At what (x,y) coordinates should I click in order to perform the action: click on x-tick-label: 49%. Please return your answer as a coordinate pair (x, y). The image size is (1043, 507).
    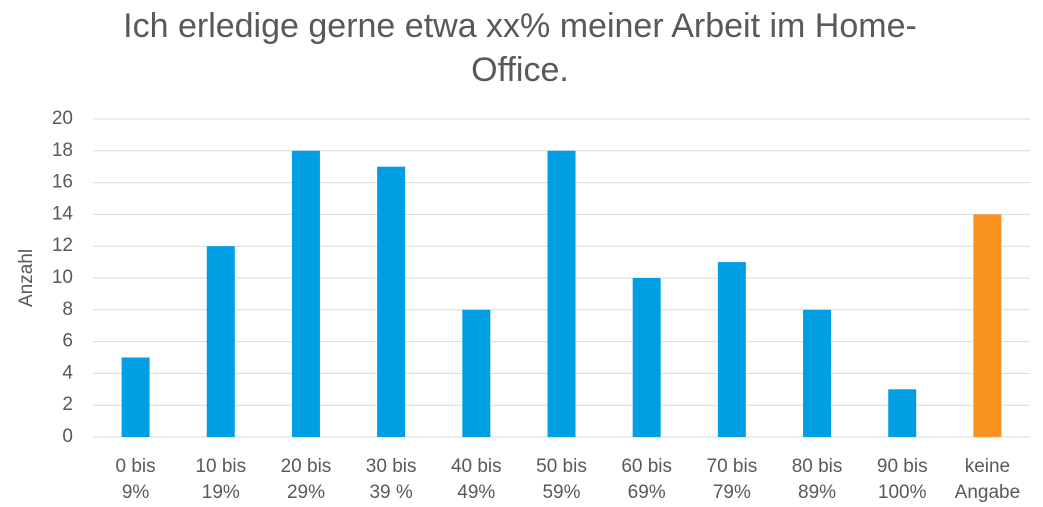
    Looking at the image, I should click on (476, 492).